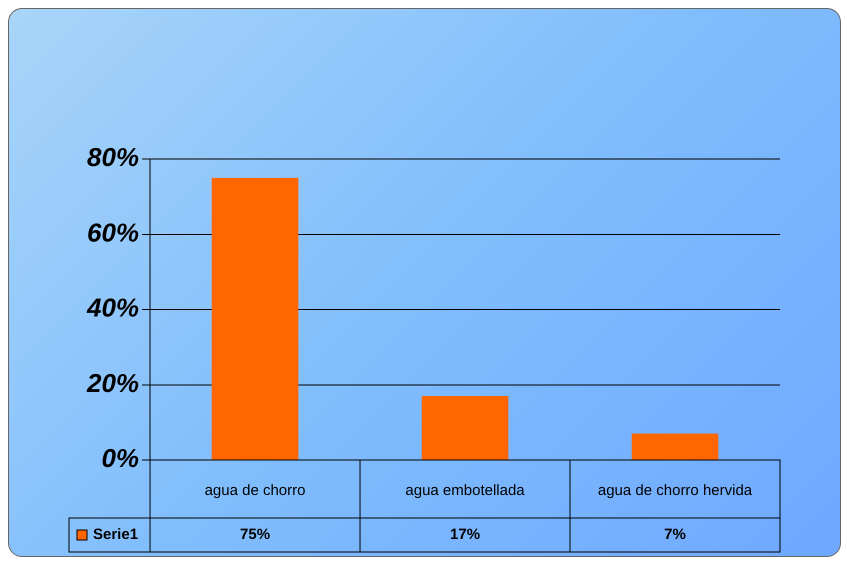 The image size is (847, 563). Describe the element at coordinates (113, 383) in the screenshot. I see `y-tick-label: 20%` at that location.